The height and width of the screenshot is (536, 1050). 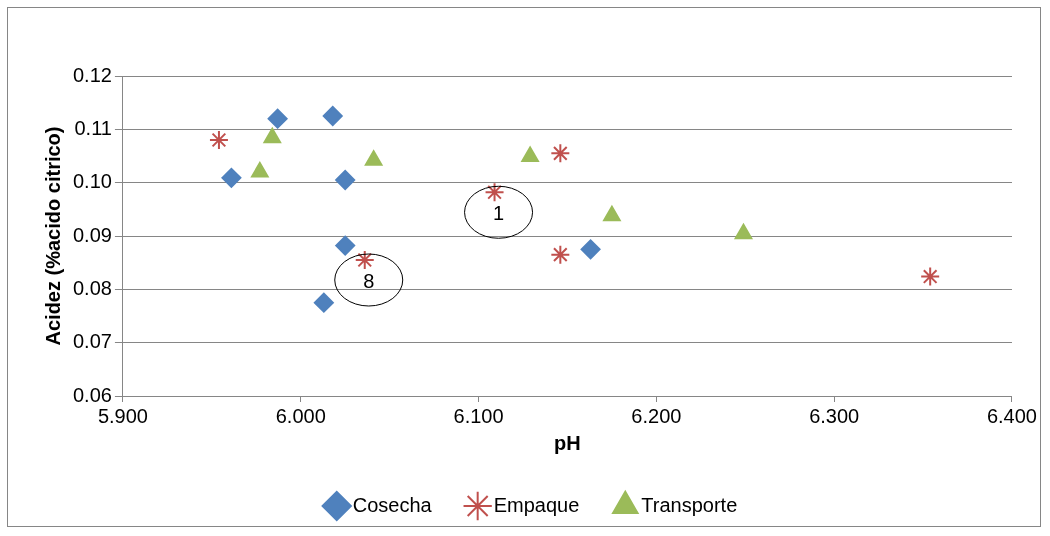 I want to click on y-tick-label: 0.07, so click(x=92, y=341).